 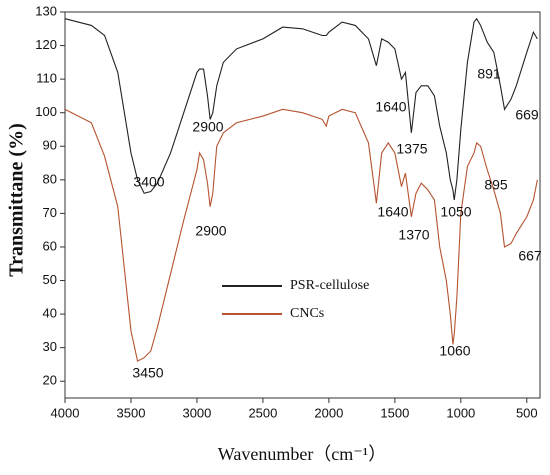 I want to click on peak-label: 667, so click(x=530, y=256).